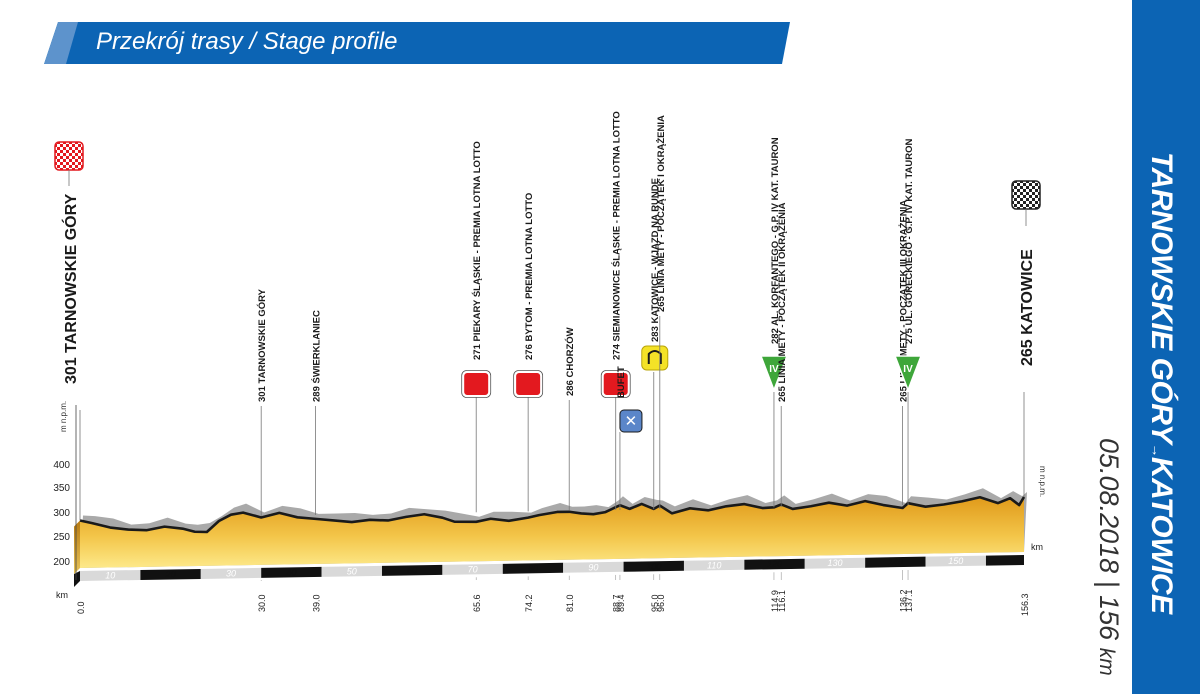 This screenshot has height=694, width=1200. I want to click on start-km-label: 0.0, so click(81, 607).